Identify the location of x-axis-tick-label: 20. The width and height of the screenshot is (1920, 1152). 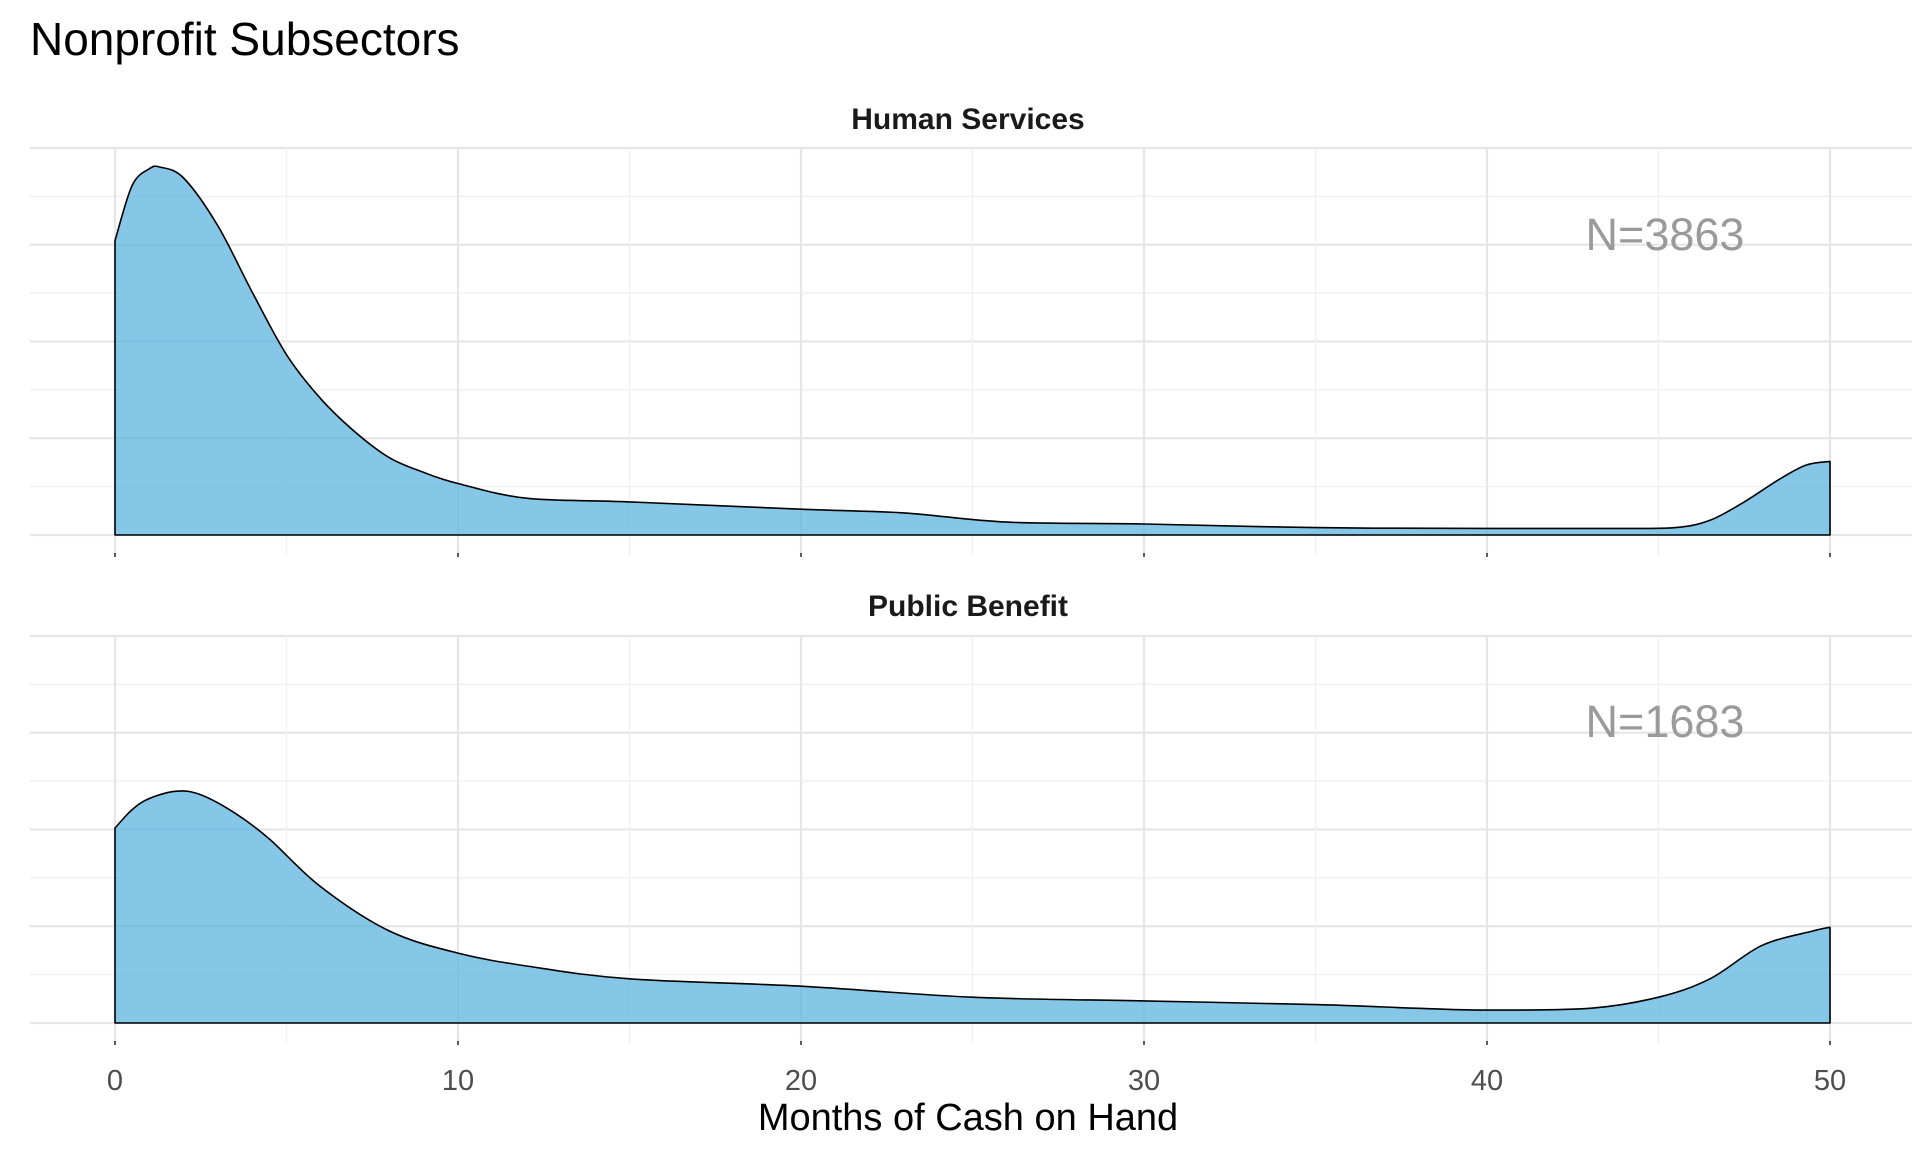
(801, 1081).